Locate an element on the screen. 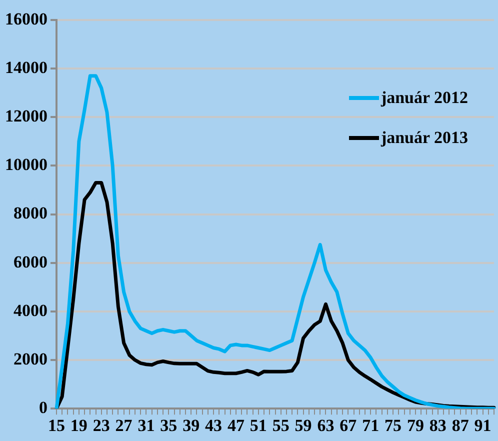  x-tick-label: 19 is located at coordinates (79, 426).